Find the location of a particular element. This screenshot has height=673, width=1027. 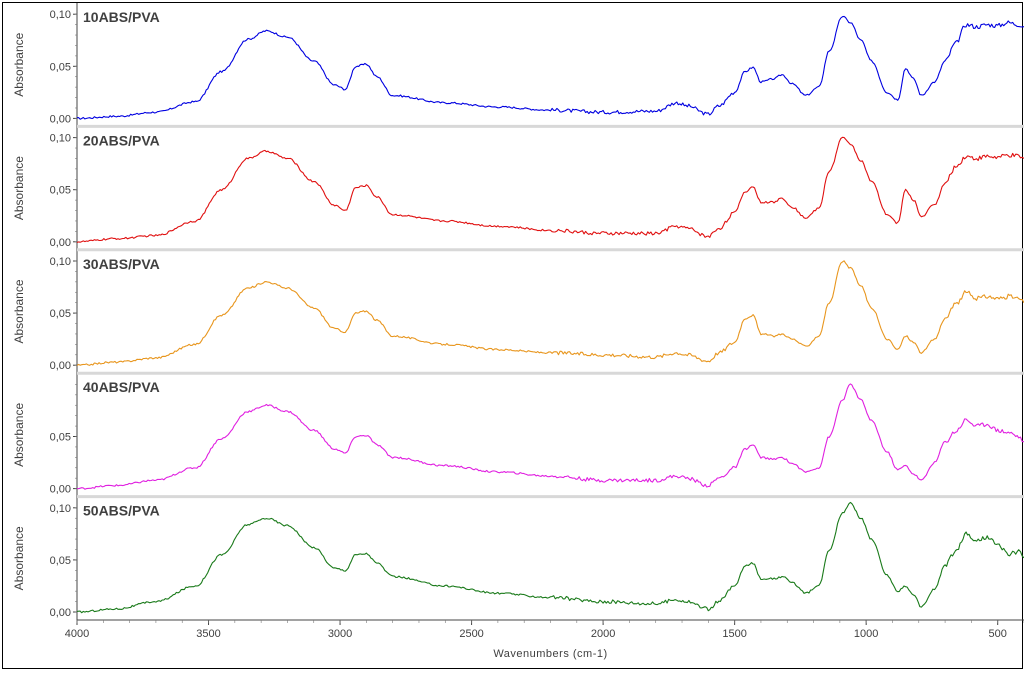

series-label: 30ABS/PVA is located at coordinates (121, 264).